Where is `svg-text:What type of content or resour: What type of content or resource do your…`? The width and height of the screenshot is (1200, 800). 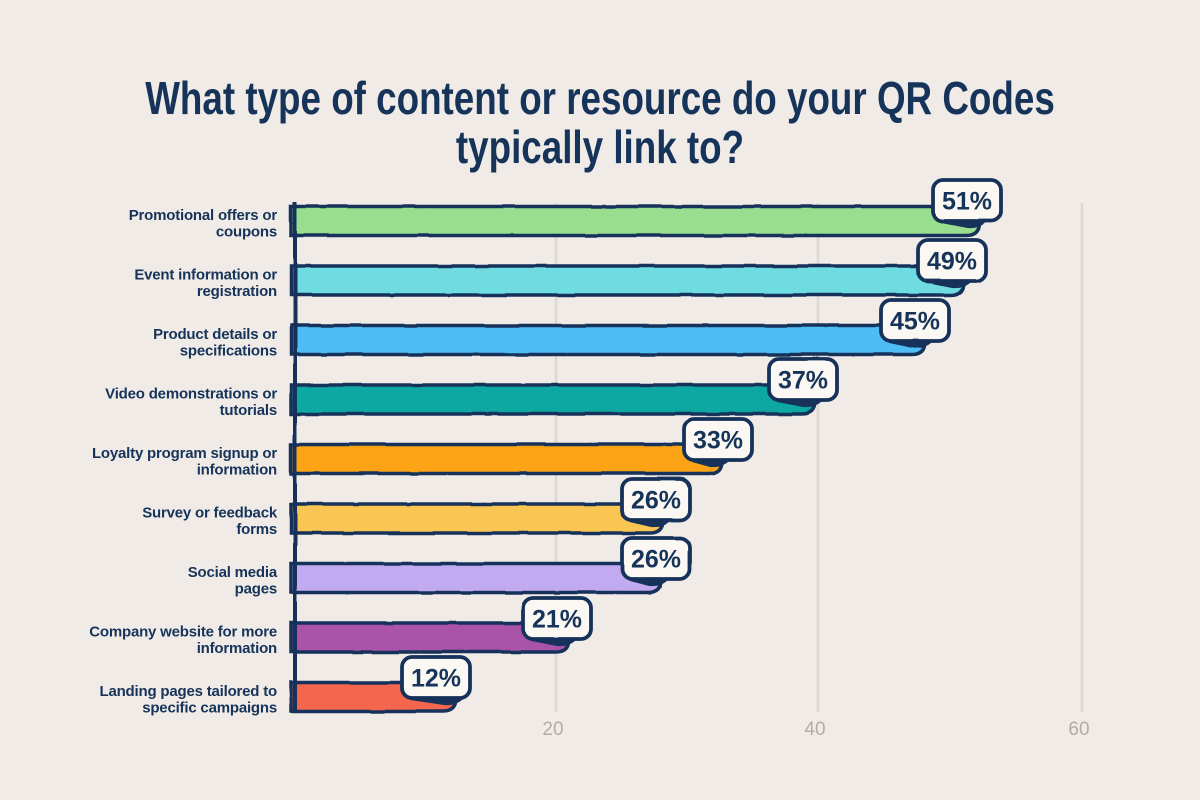 svg-text:What type of content or resour: What type of content or resource do your… is located at coordinates (600, 98).